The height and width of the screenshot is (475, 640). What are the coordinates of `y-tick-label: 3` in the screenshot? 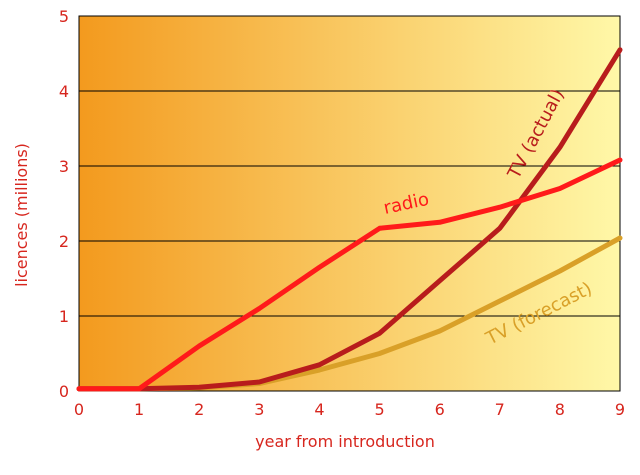 It's located at (64, 166).